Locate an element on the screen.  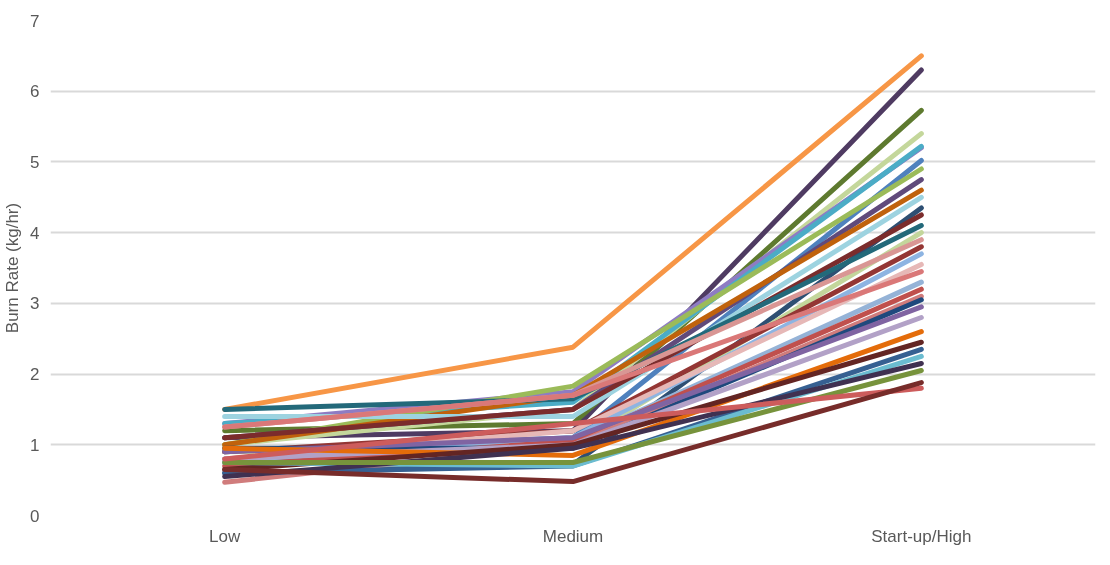
x-tick-label: Low is located at coordinates (225, 536).